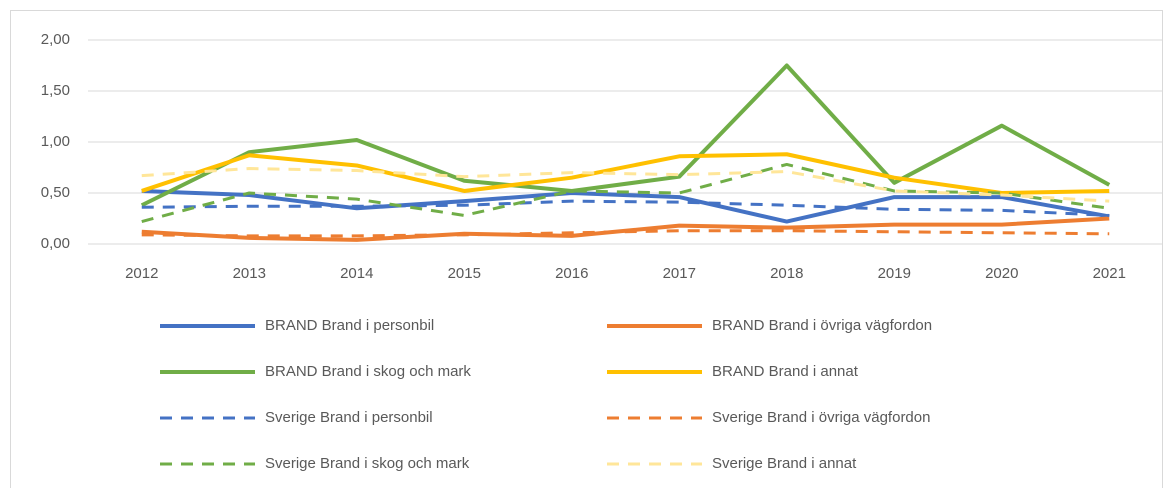 The image size is (1173, 488). Describe the element at coordinates (55, 90) in the screenshot. I see `y-tick-label: 1,50` at that location.